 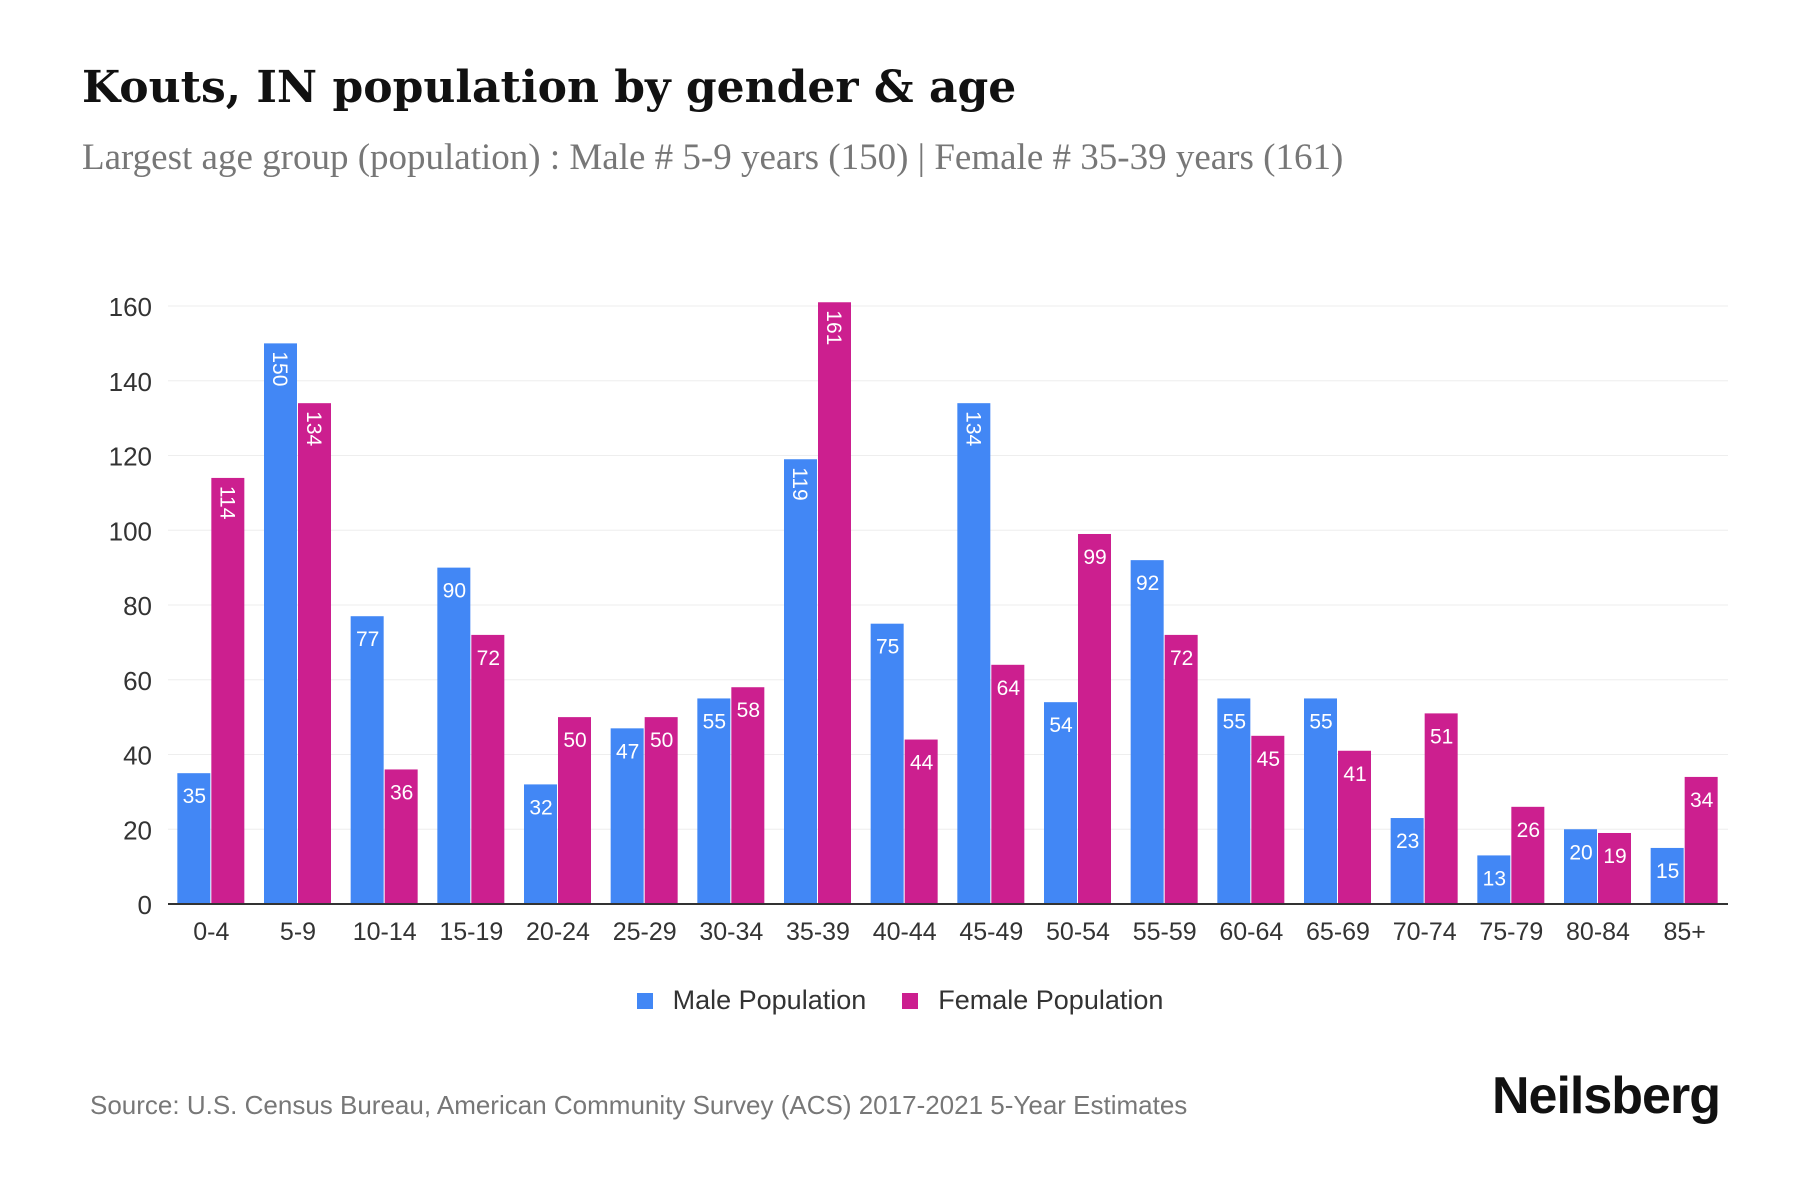 I want to click on legend-swatch-male, so click(x=644, y=1000).